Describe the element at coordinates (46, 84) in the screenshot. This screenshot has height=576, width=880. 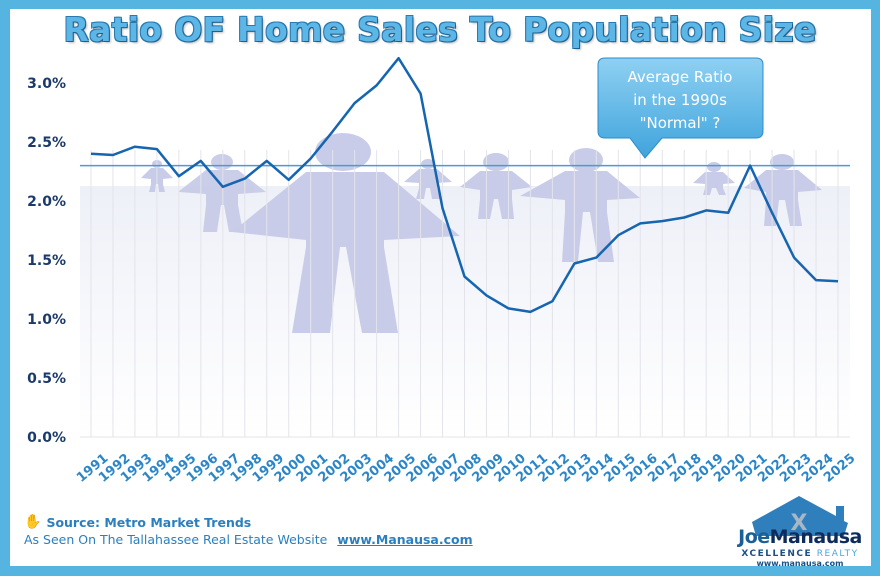
I see `y-tick-label: 3.0%` at that location.